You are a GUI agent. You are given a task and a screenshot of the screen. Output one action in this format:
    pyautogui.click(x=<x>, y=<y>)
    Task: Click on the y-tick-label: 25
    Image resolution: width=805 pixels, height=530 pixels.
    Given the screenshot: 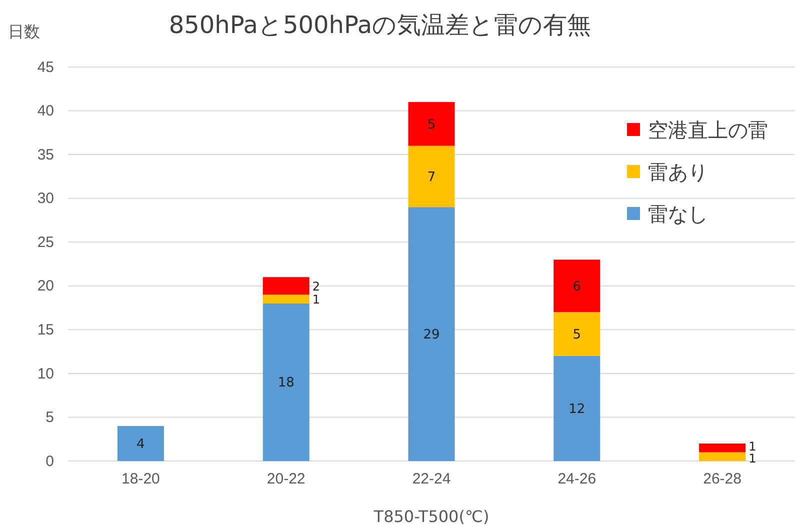 What is the action you would take?
    pyautogui.click(x=45, y=242)
    